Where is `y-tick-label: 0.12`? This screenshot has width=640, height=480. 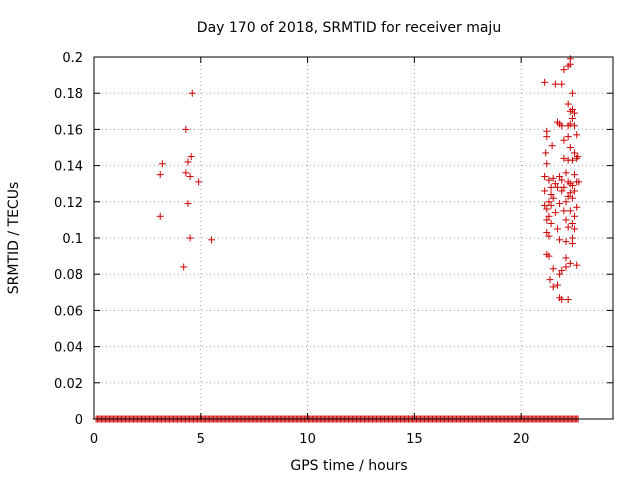
y-tick-label: 0.12 is located at coordinates (68, 203).